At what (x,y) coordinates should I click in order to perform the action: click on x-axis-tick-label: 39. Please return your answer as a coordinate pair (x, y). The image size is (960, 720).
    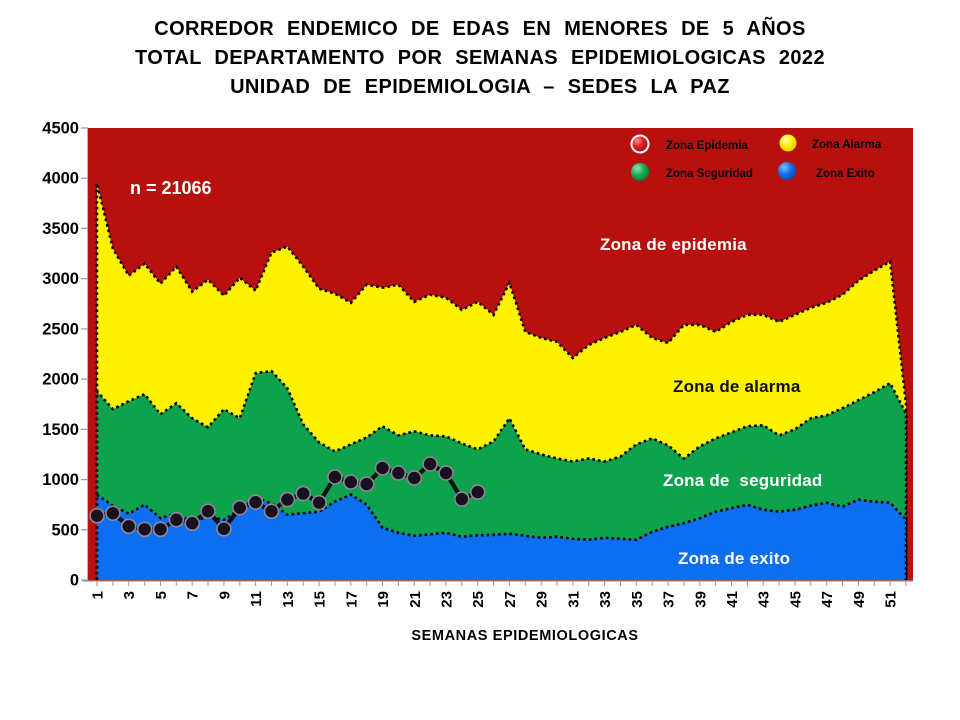
    Looking at the image, I should click on (700, 599).